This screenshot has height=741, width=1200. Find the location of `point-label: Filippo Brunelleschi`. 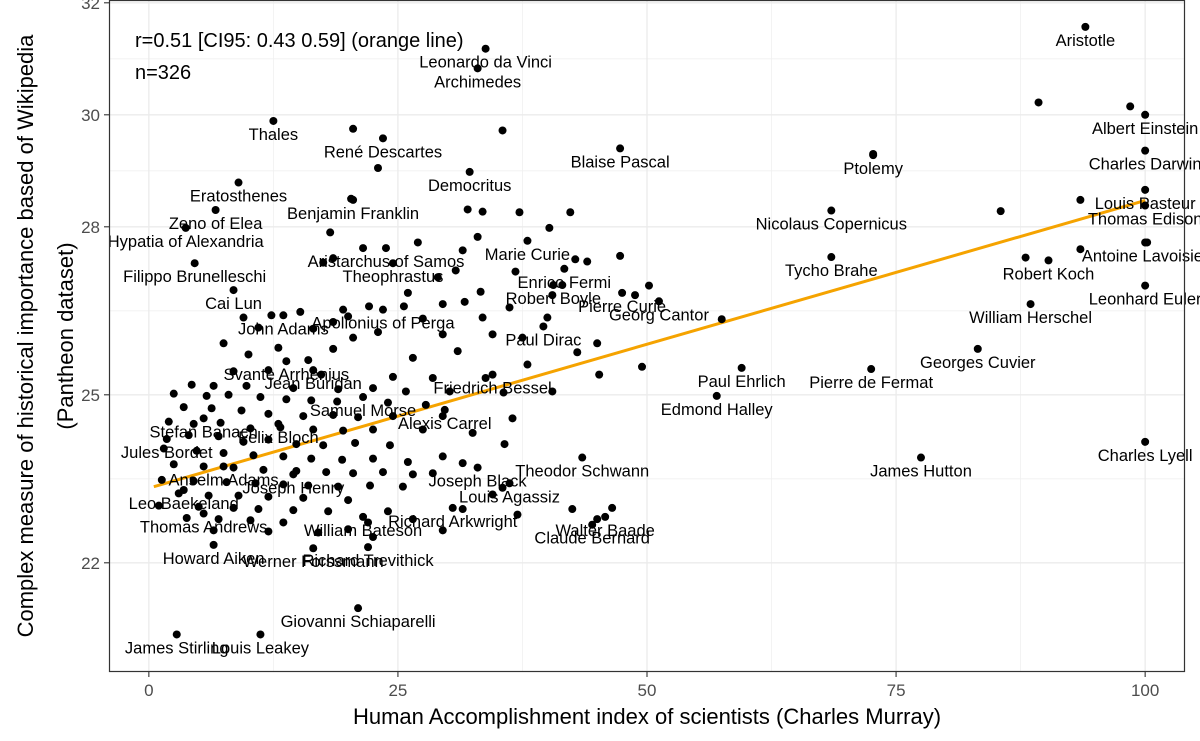

point-label: Filippo Brunelleschi is located at coordinates (194, 277).